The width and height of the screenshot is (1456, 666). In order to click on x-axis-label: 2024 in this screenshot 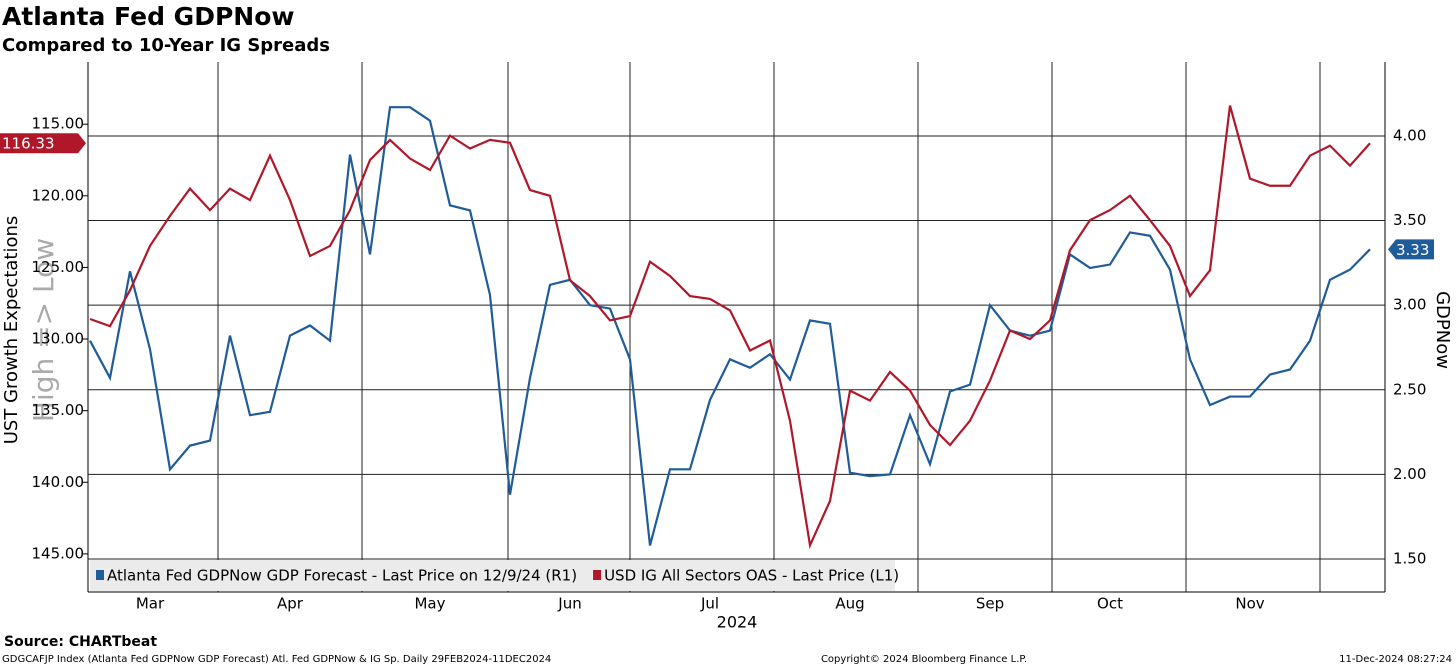, I will do `click(737, 622)`.